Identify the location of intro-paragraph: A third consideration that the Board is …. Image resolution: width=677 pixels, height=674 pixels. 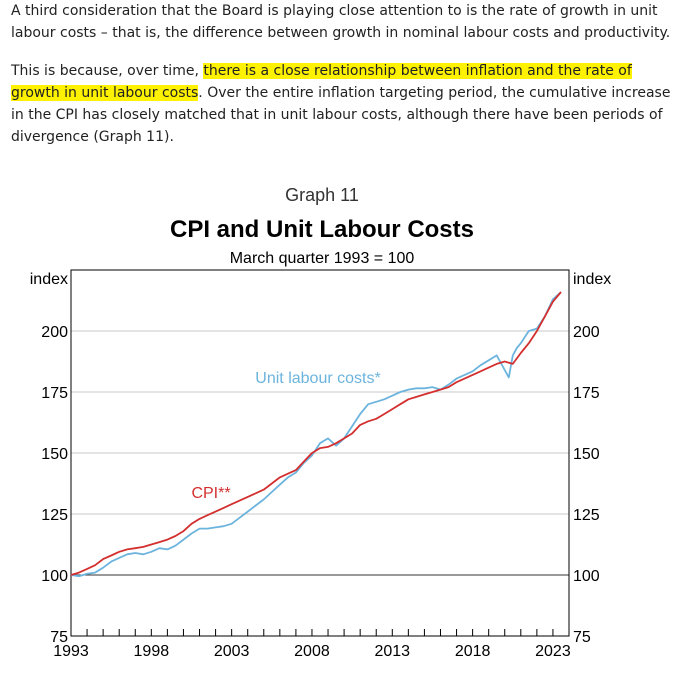
(341, 22).